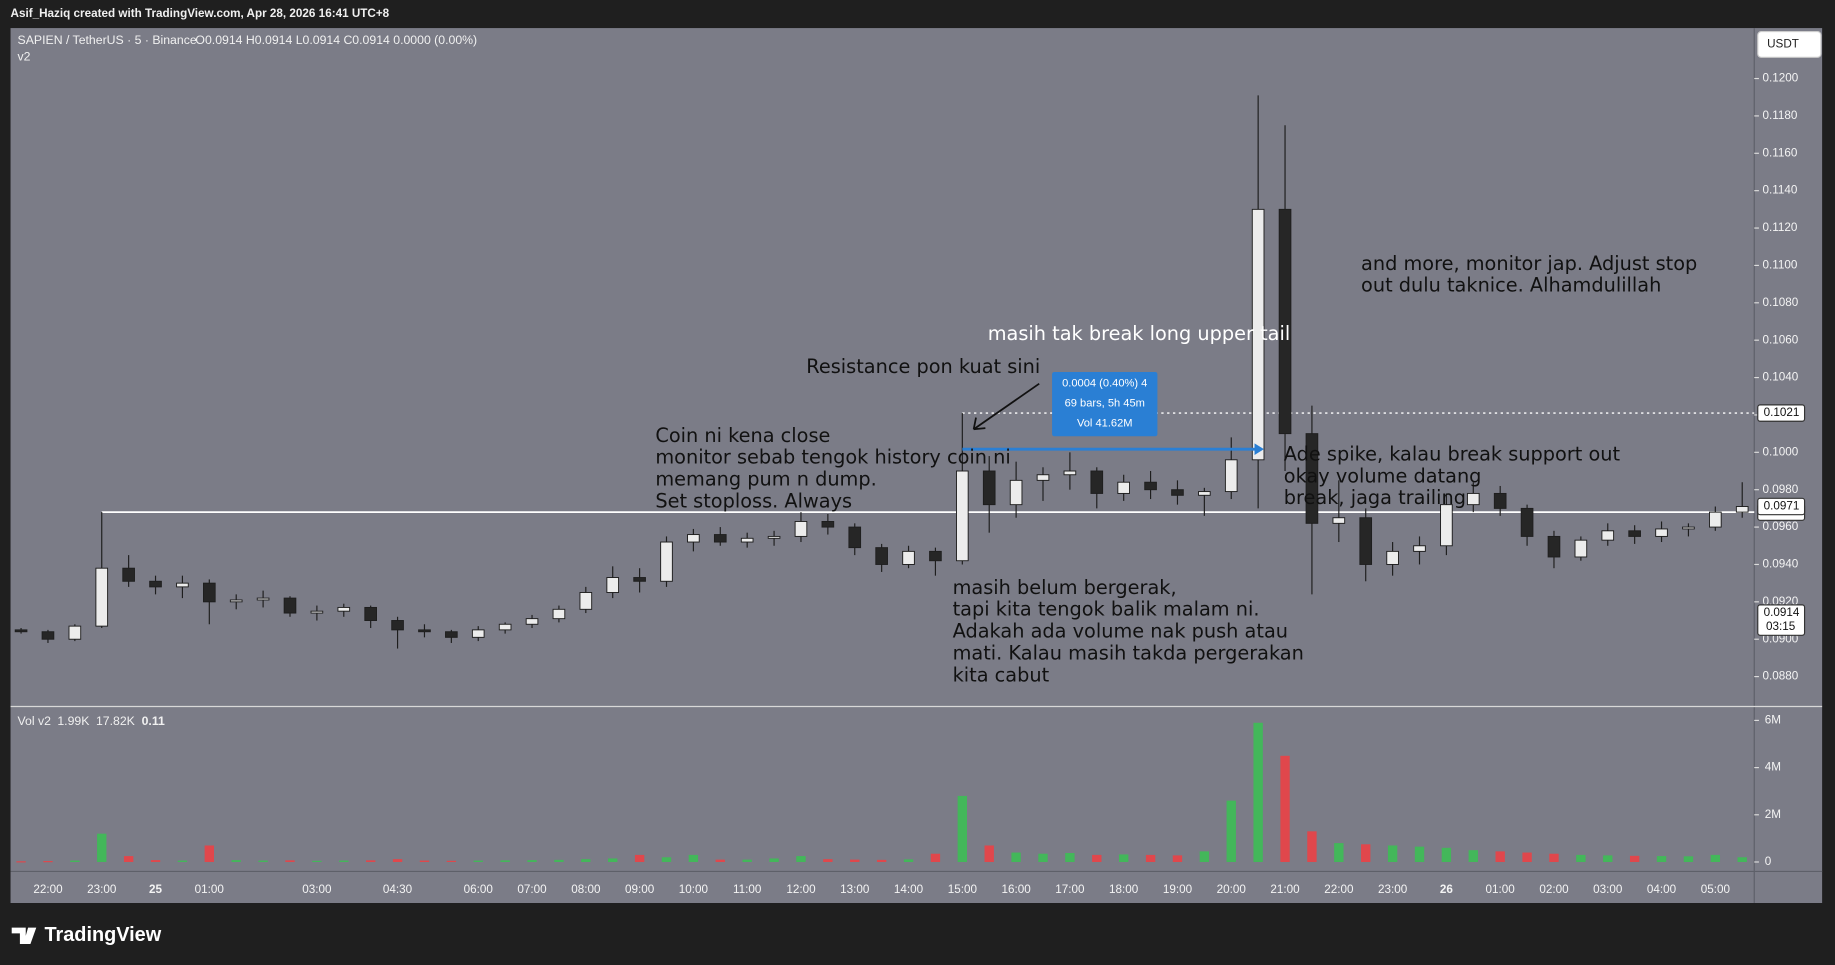 This screenshot has width=1835, height=965. What do you see at coordinates (107, 40) in the screenshot?
I see `symbol-title: SAPIEN / TetherUS · 5 · Binance` at bounding box center [107, 40].